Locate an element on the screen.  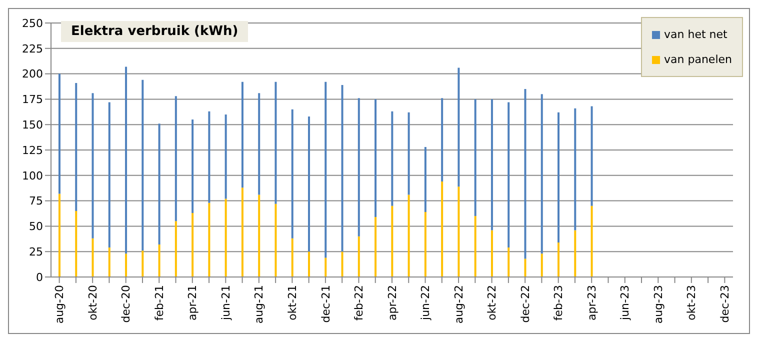
y-tick-label: 225 is located at coordinates (32, 49).